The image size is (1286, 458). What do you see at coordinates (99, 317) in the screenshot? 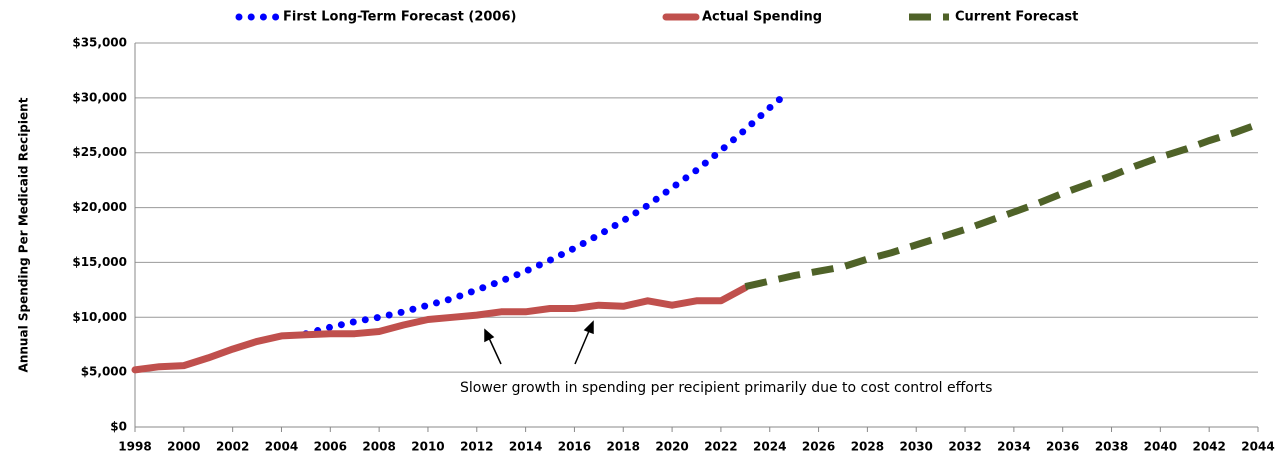
I see `y-tick-label: $10,000` at bounding box center [99, 317].